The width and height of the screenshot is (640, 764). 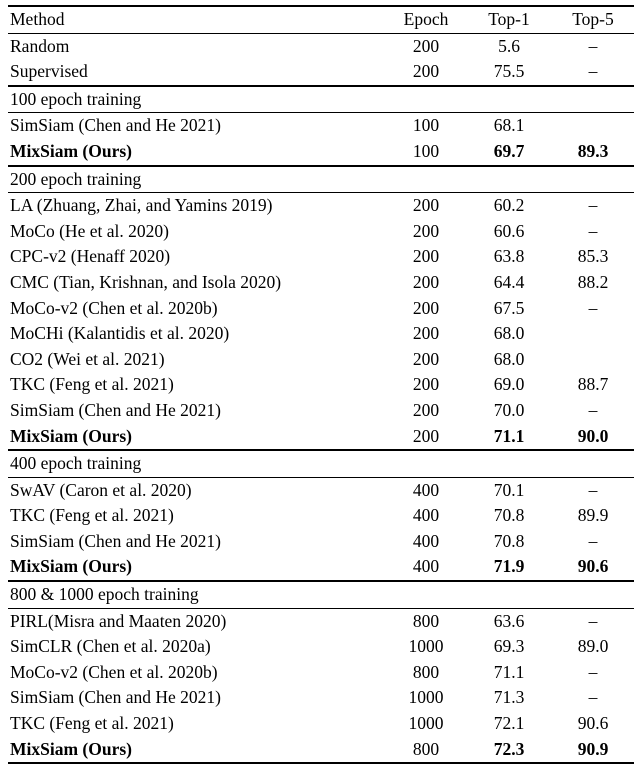 I want to click on section-label: 800 & 1000 epoch training, so click(x=321, y=594).